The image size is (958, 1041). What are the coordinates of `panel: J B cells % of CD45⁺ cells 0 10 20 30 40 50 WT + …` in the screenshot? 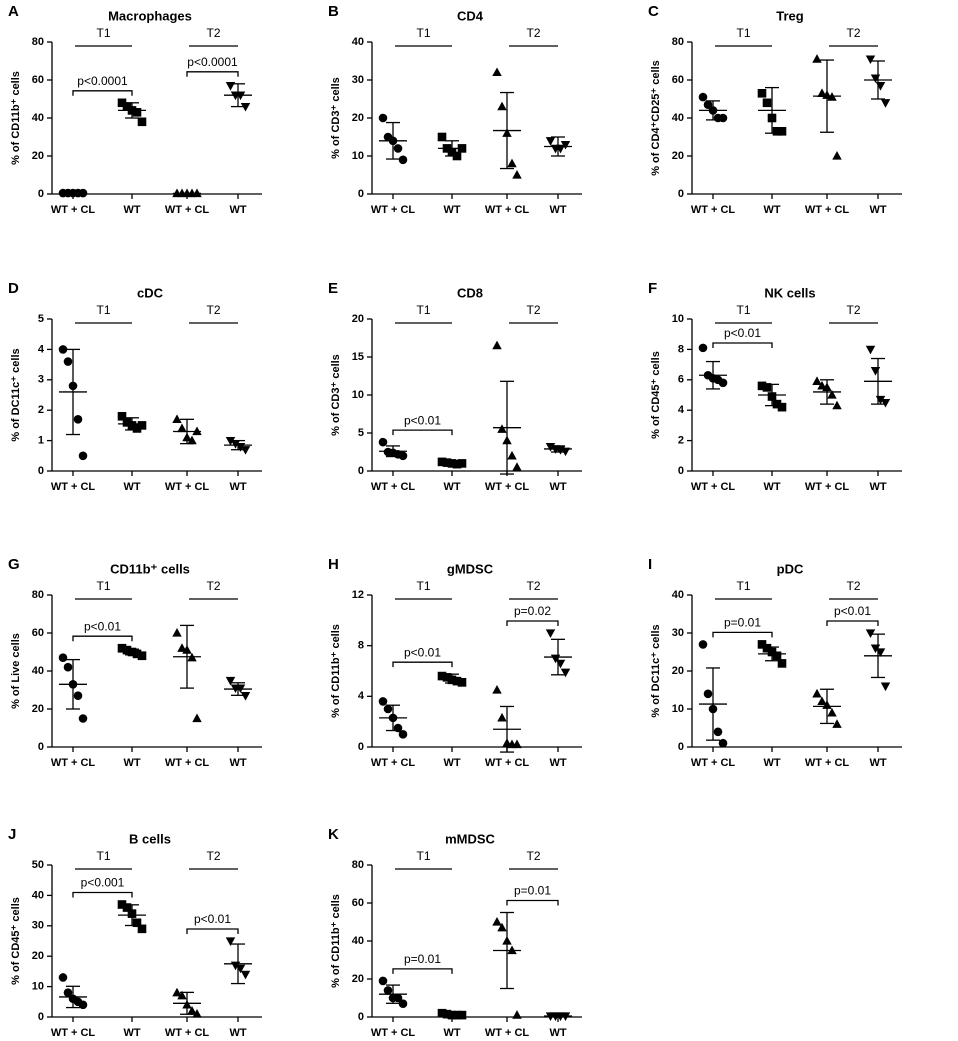 It's located at (135, 932).